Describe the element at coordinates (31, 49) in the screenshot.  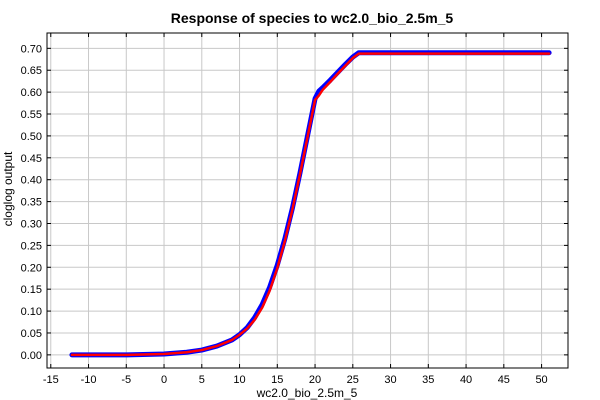
I see `y-tick-label: 0.70` at that location.